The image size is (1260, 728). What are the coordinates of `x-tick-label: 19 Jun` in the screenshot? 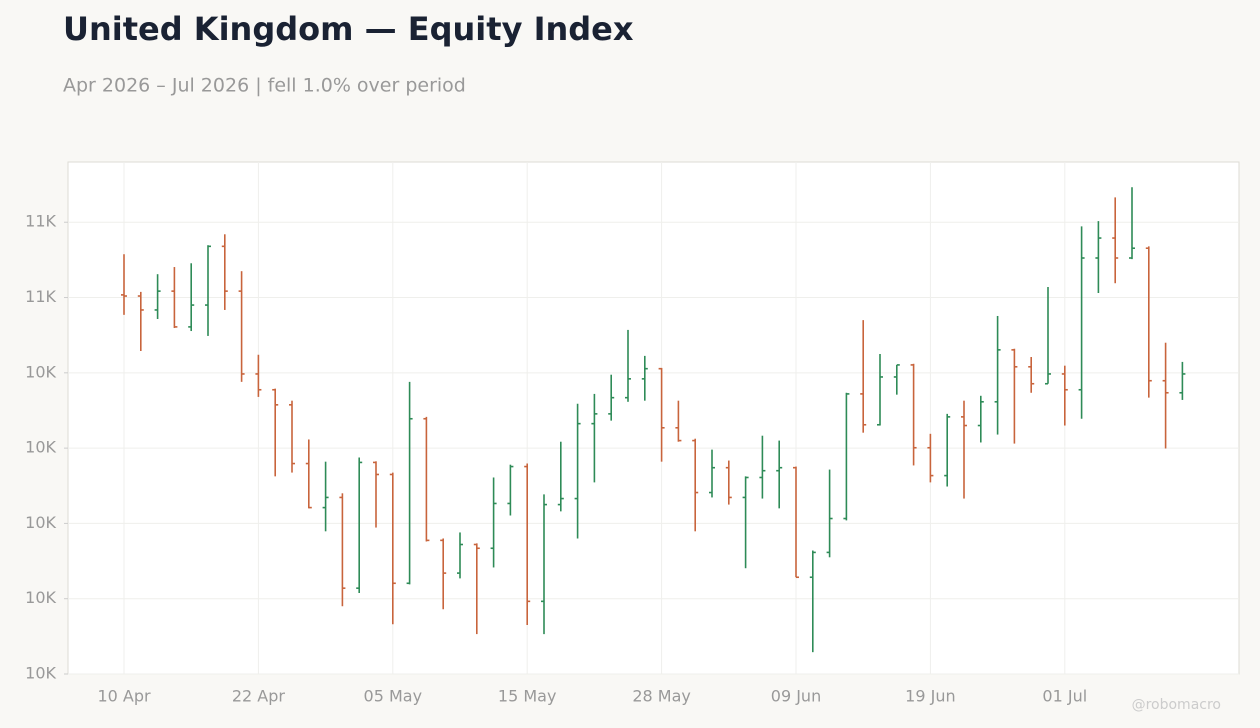 It's located at (930, 696).